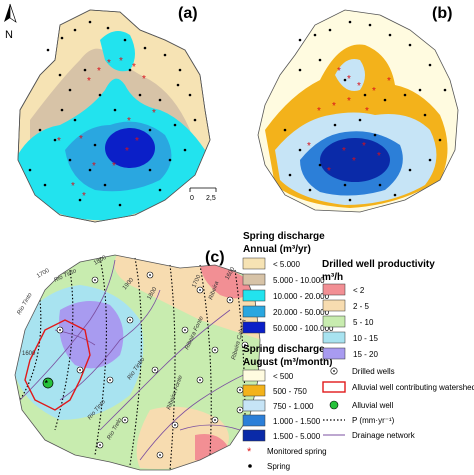 The height and width of the screenshot is (475, 474). What do you see at coordinates (413, 387) in the screenshot?
I see `legend-watershed-label: Alluvial well contributing watershed` at bounding box center [413, 387].